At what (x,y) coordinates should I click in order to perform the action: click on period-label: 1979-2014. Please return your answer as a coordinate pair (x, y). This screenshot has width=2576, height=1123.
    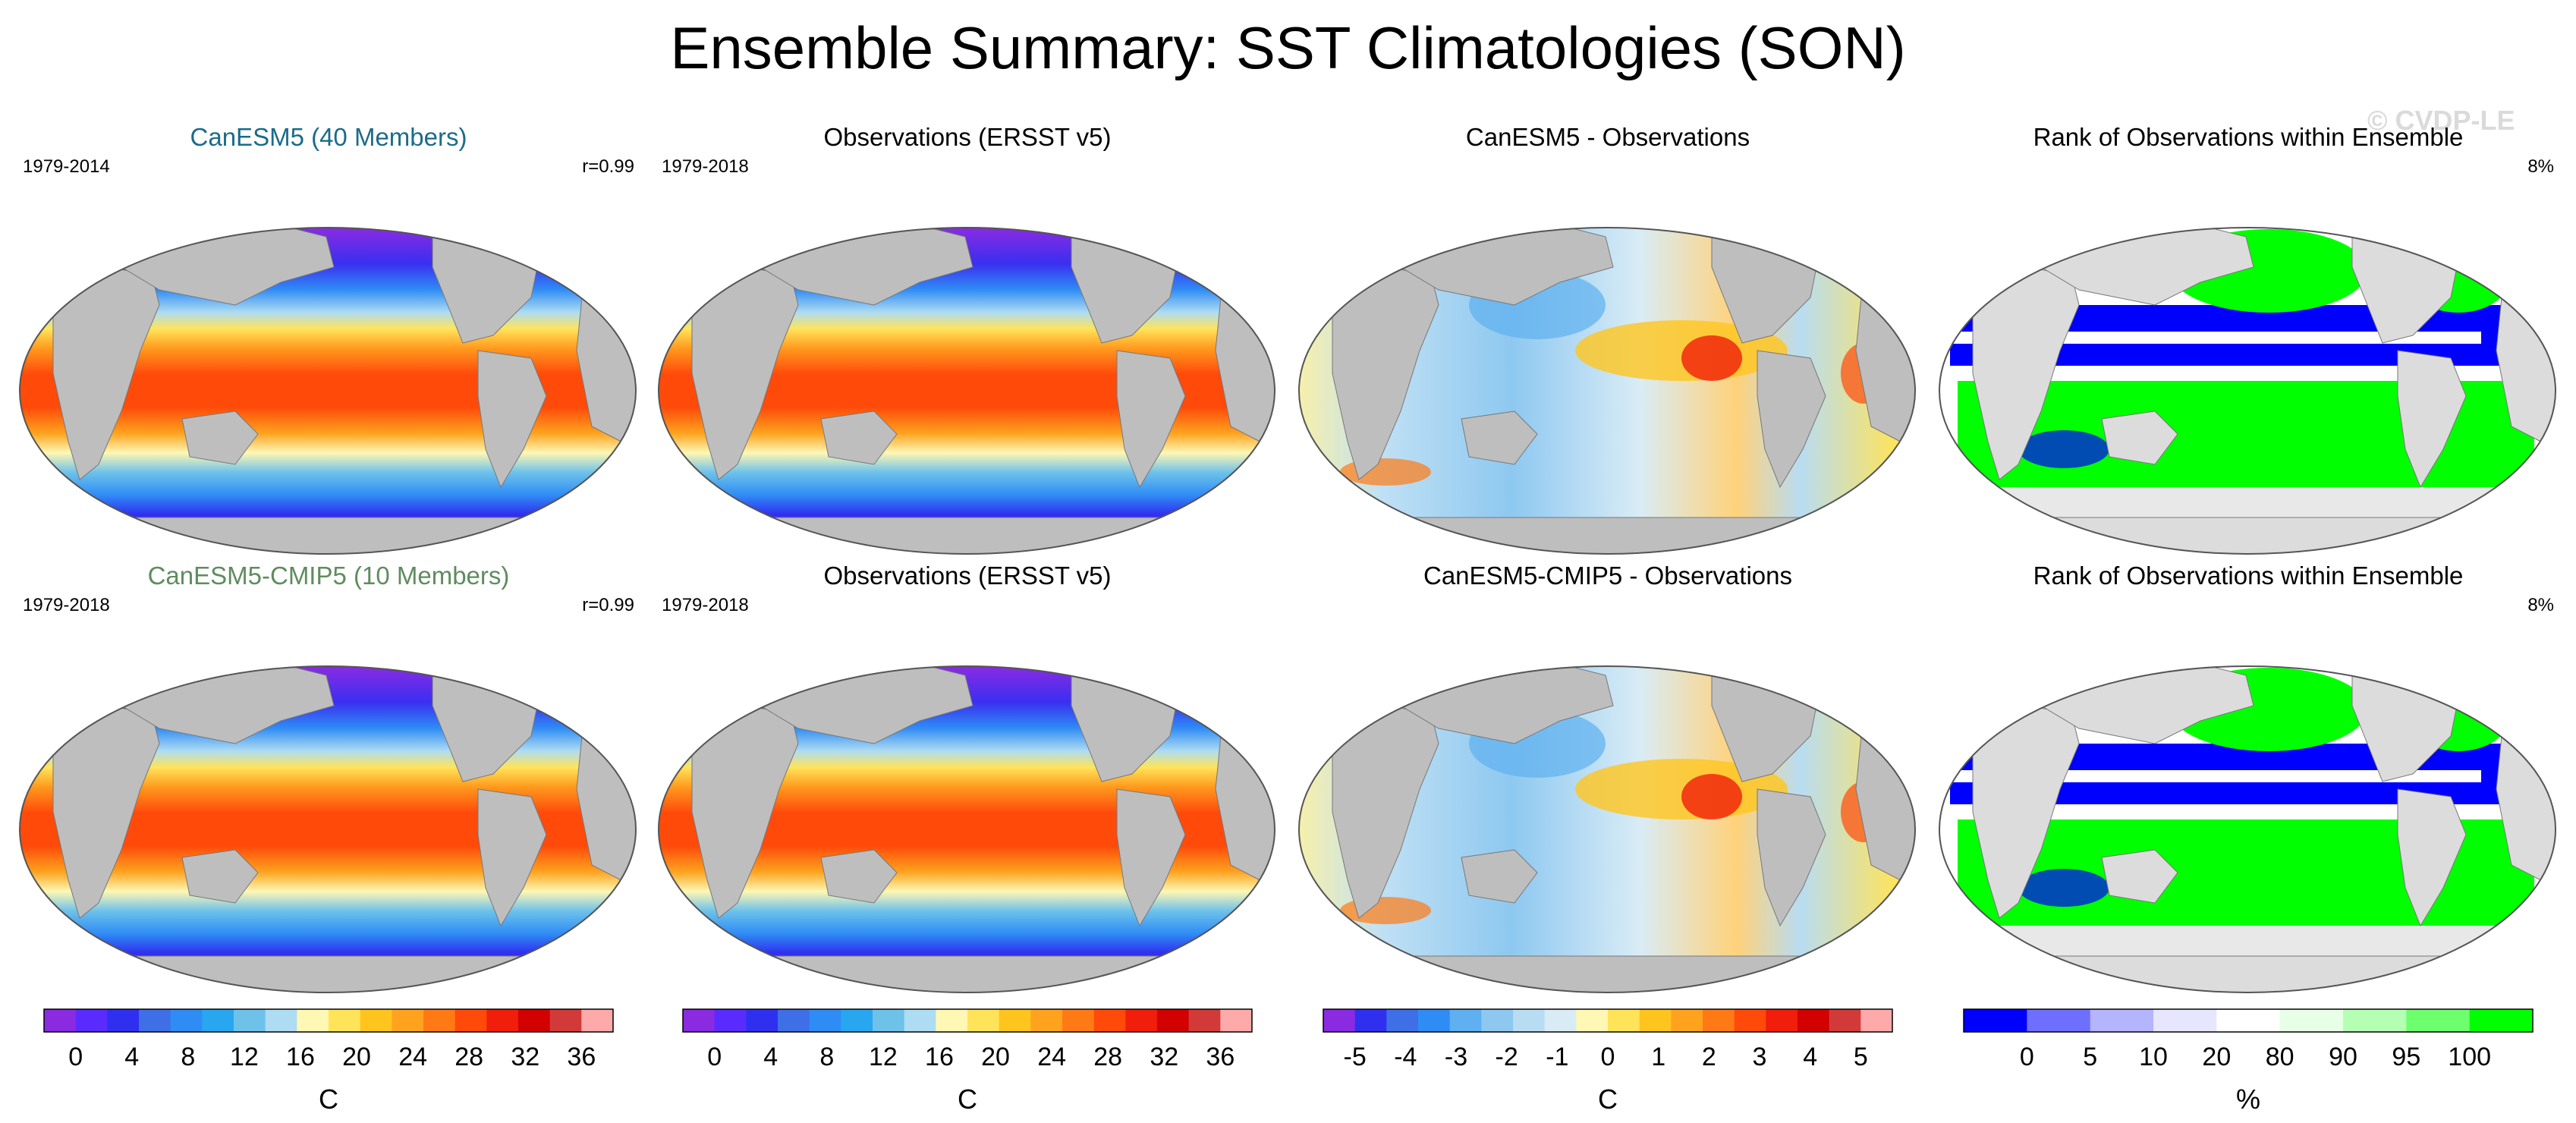
    Looking at the image, I should click on (66, 166).